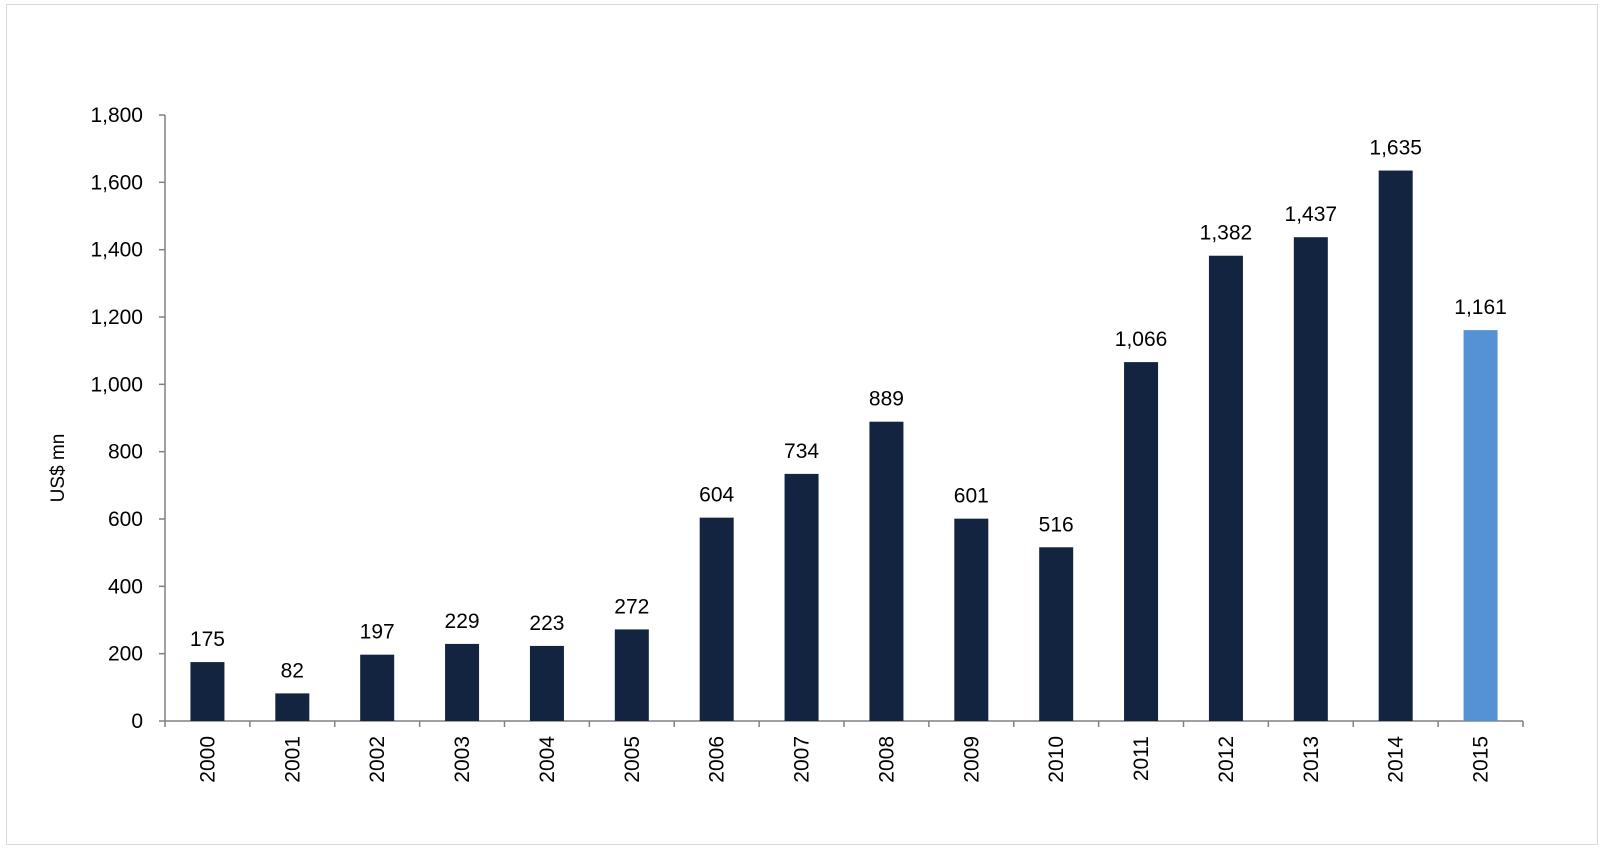 Image resolution: width=1606 pixels, height=849 pixels. Describe the element at coordinates (1056, 634) in the screenshot. I see `bar-2010` at that location.